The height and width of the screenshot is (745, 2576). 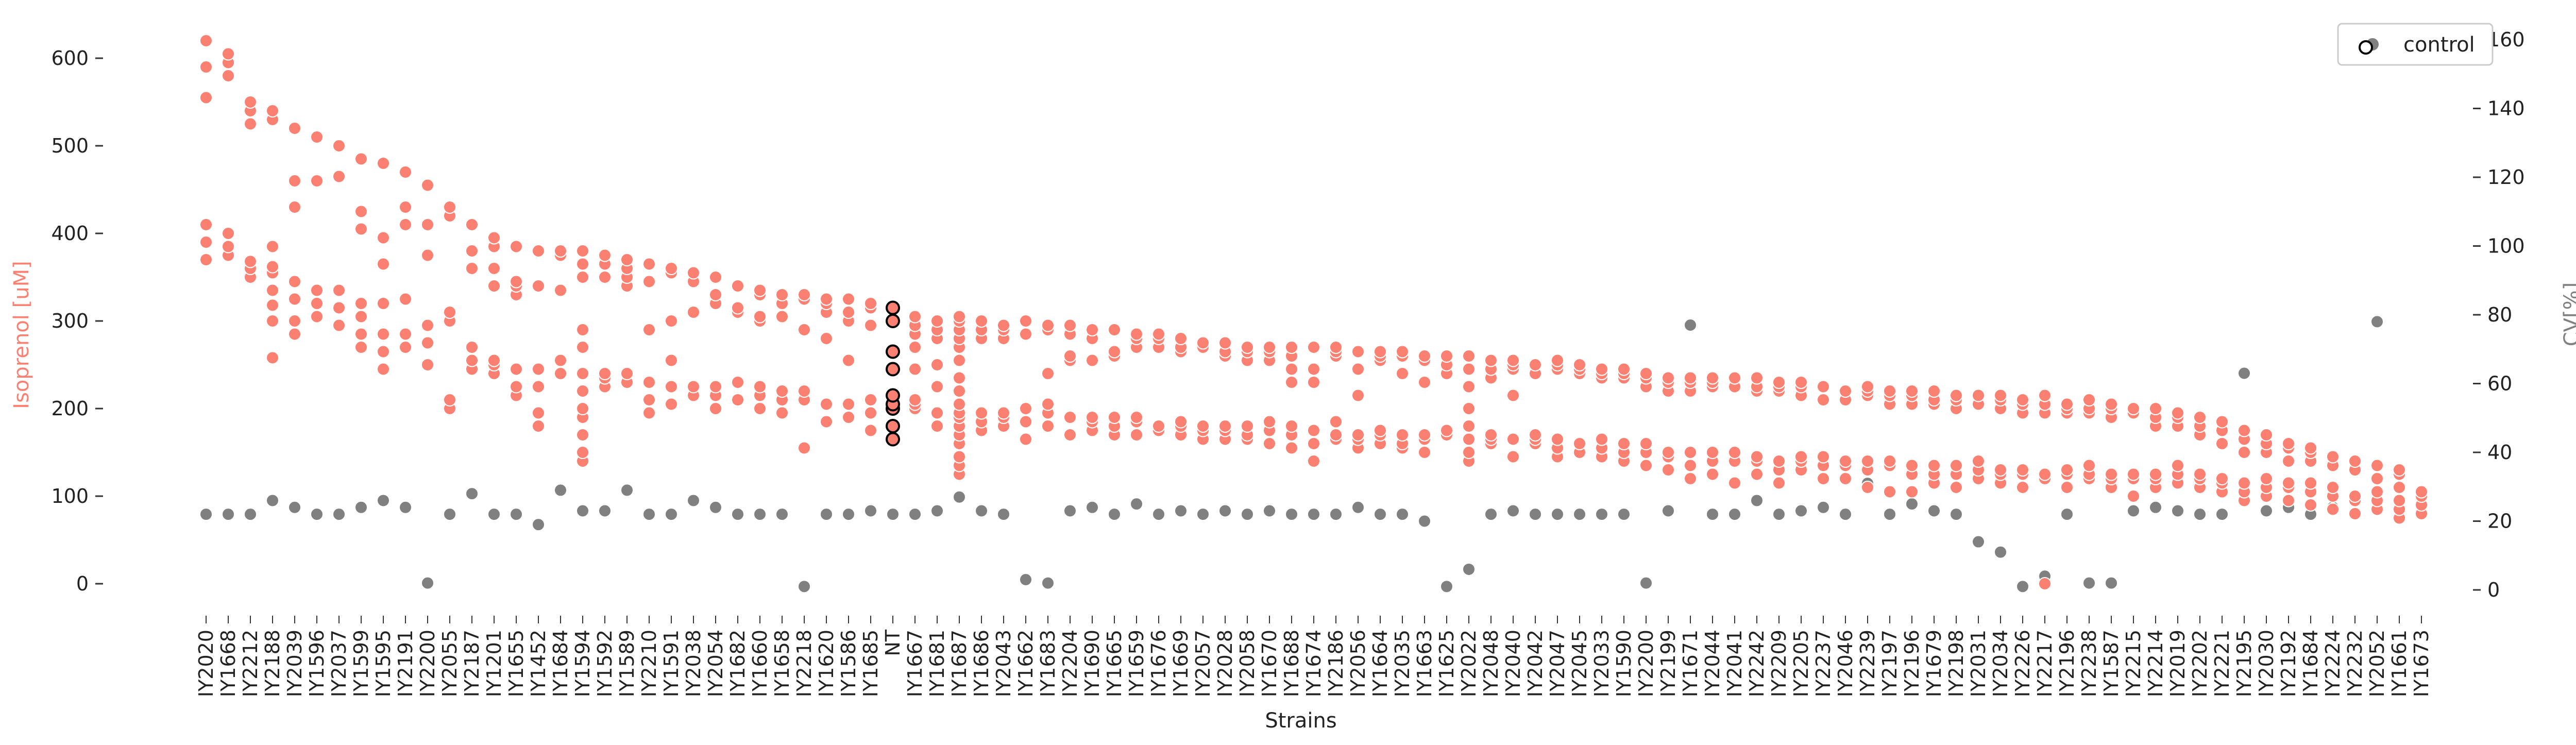 What do you see at coordinates (70, 145) in the screenshot?
I see `left-tick-label: 500` at bounding box center [70, 145].